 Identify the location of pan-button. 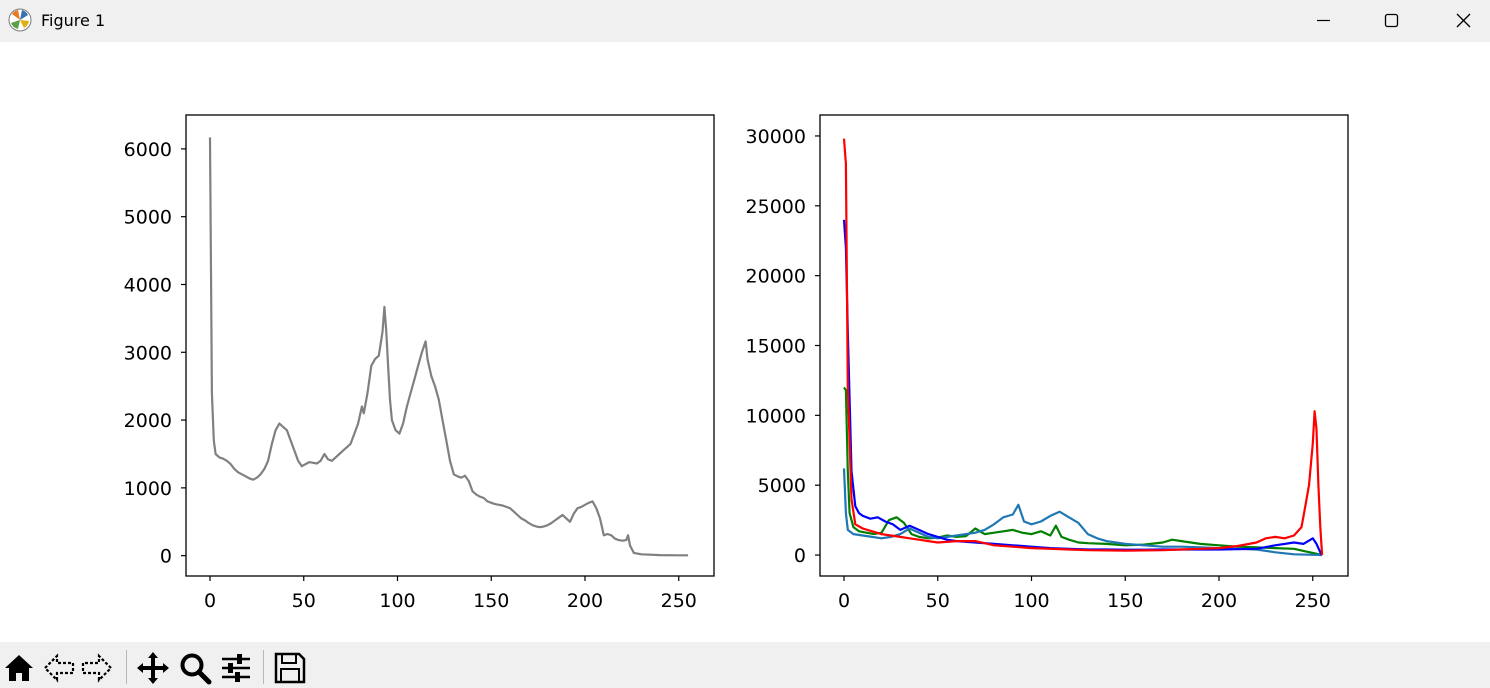
(153, 668).